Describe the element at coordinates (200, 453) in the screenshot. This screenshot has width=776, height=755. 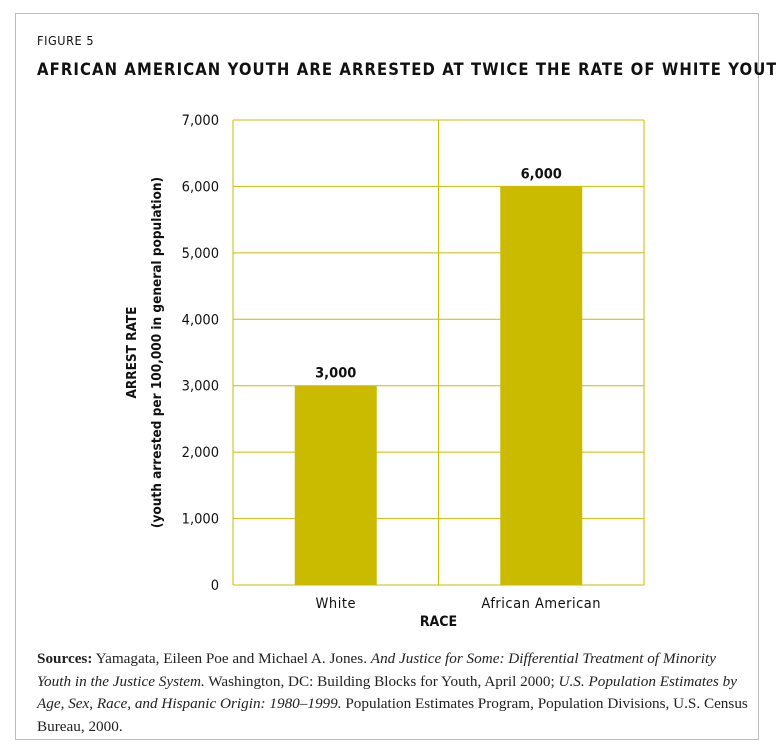
I see `y-tick-label: 2,000` at that location.